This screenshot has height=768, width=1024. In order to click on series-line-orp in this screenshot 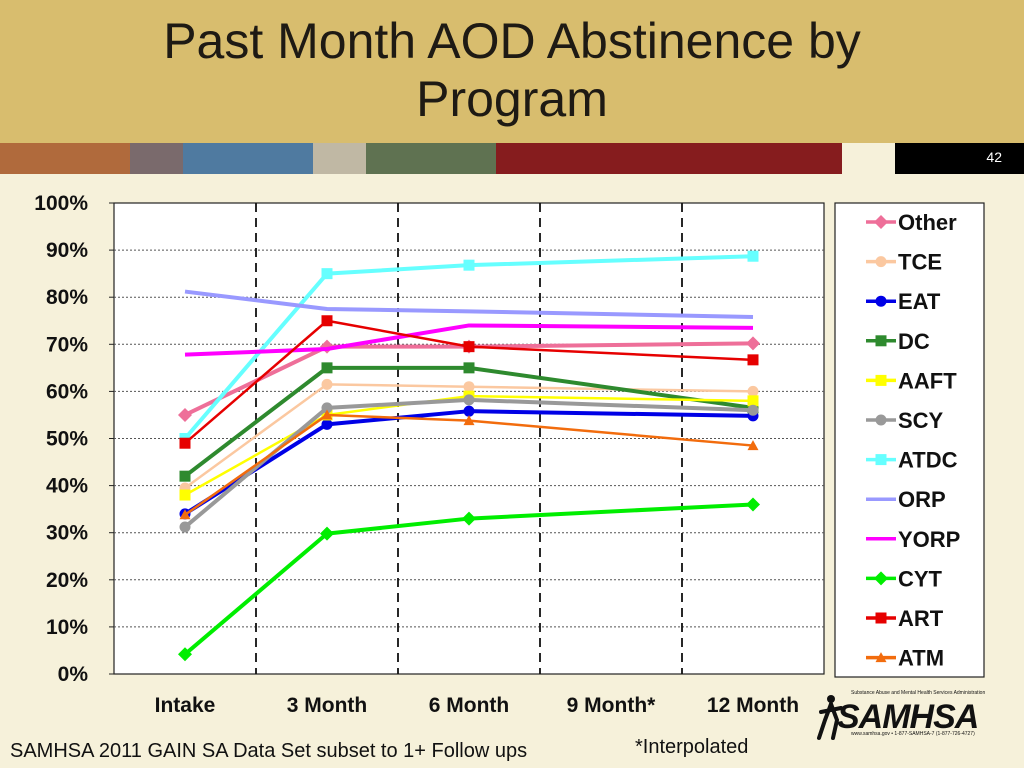, I will do `click(469, 304)`.